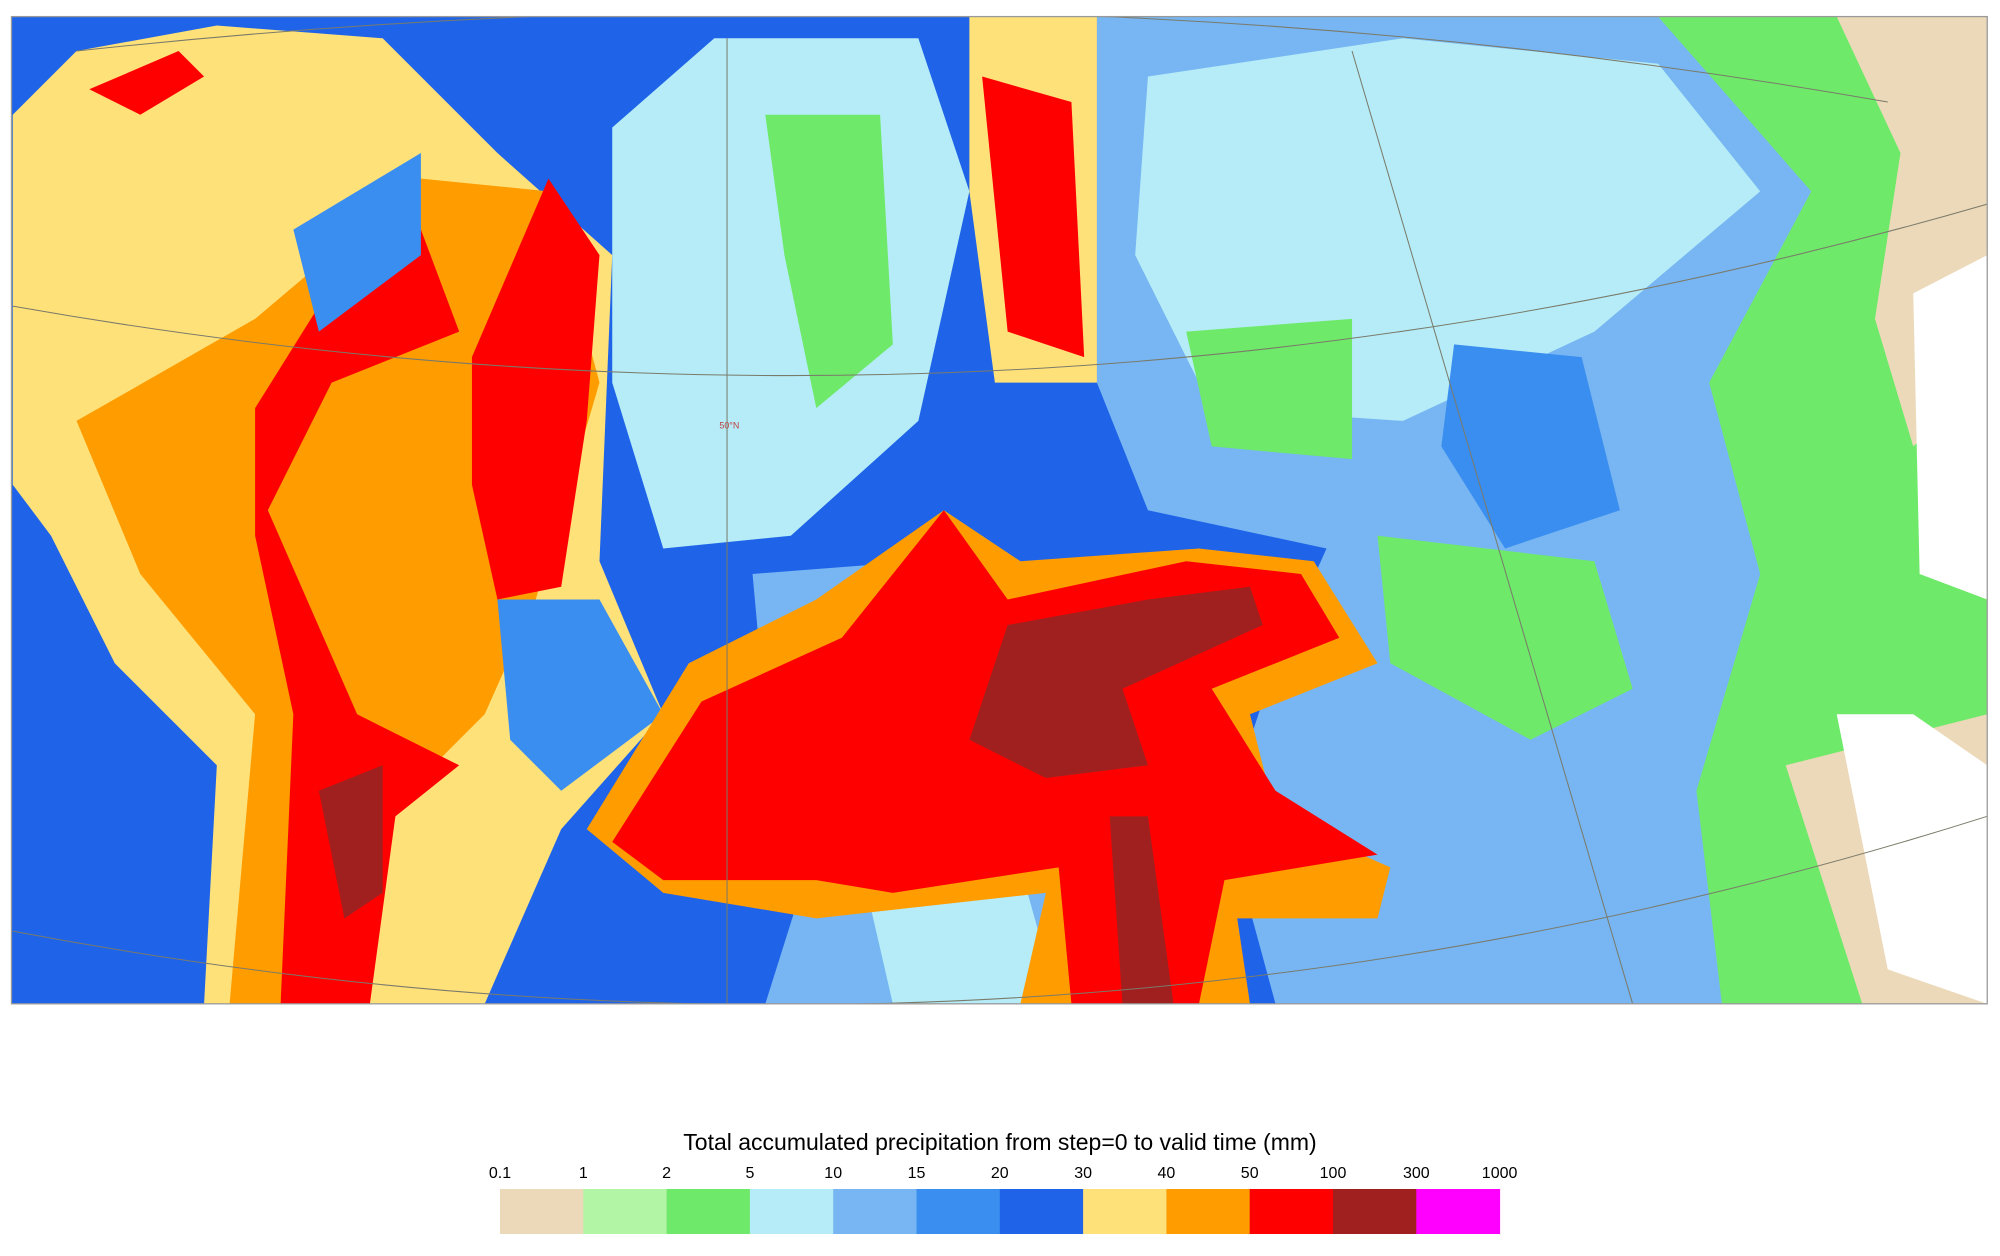 The height and width of the screenshot is (1256, 2000). Describe the element at coordinates (749, 1173) in the screenshot. I see `legend-level-label: 5` at that location.